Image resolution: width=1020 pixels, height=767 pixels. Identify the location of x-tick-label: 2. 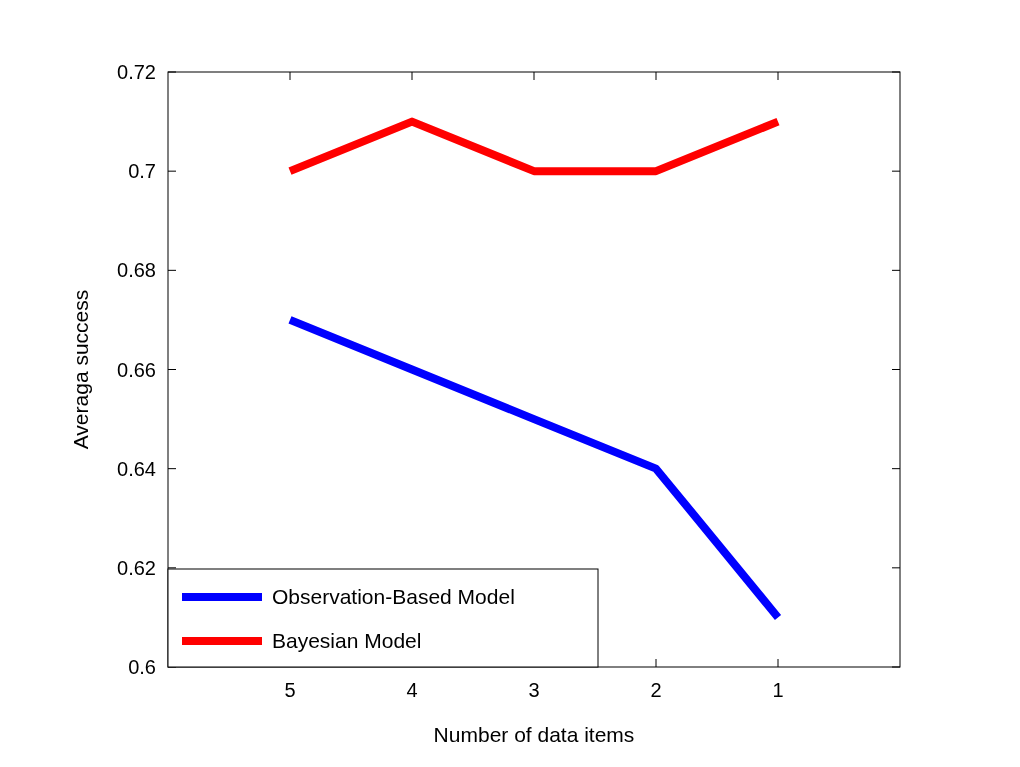
(656, 690).